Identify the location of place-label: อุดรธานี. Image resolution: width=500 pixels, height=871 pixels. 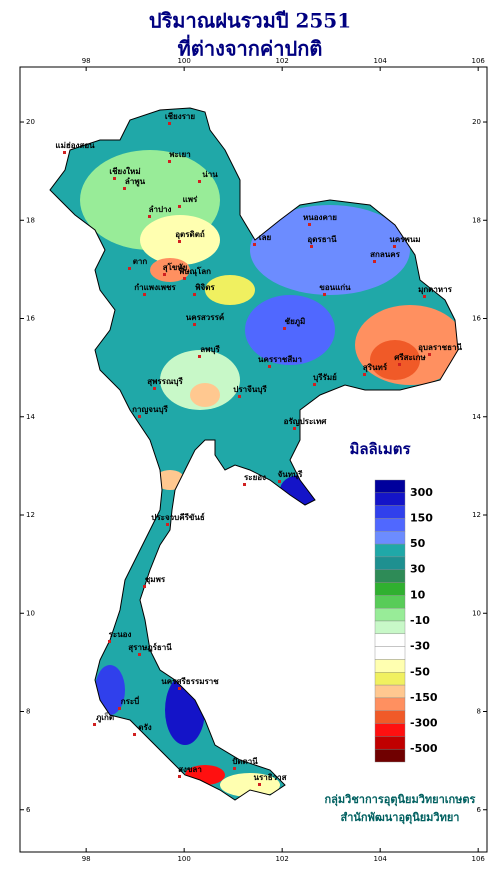
(322, 239).